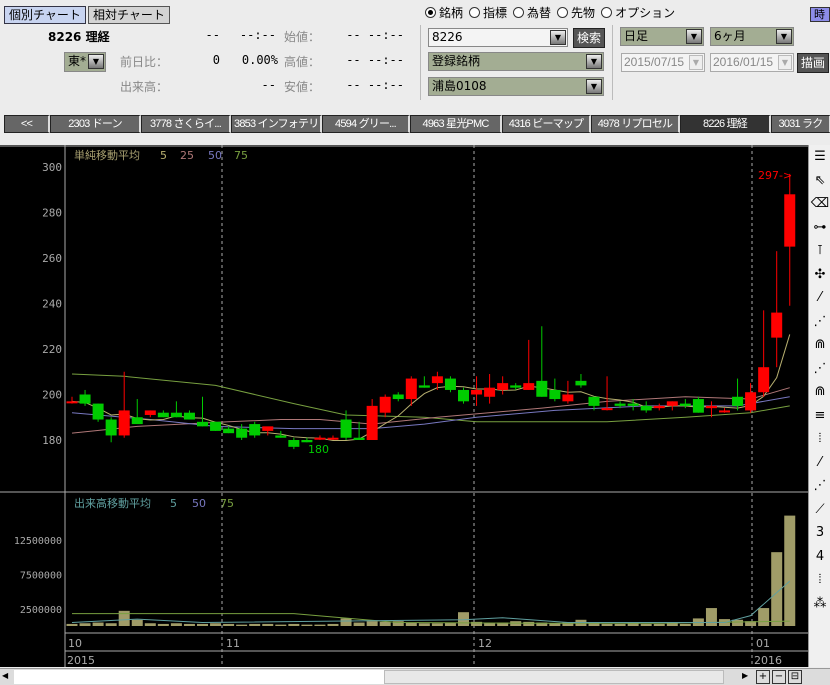 This screenshot has height=685, width=830. I want to click on radio-stock: 銘柄, so click(444, 12).